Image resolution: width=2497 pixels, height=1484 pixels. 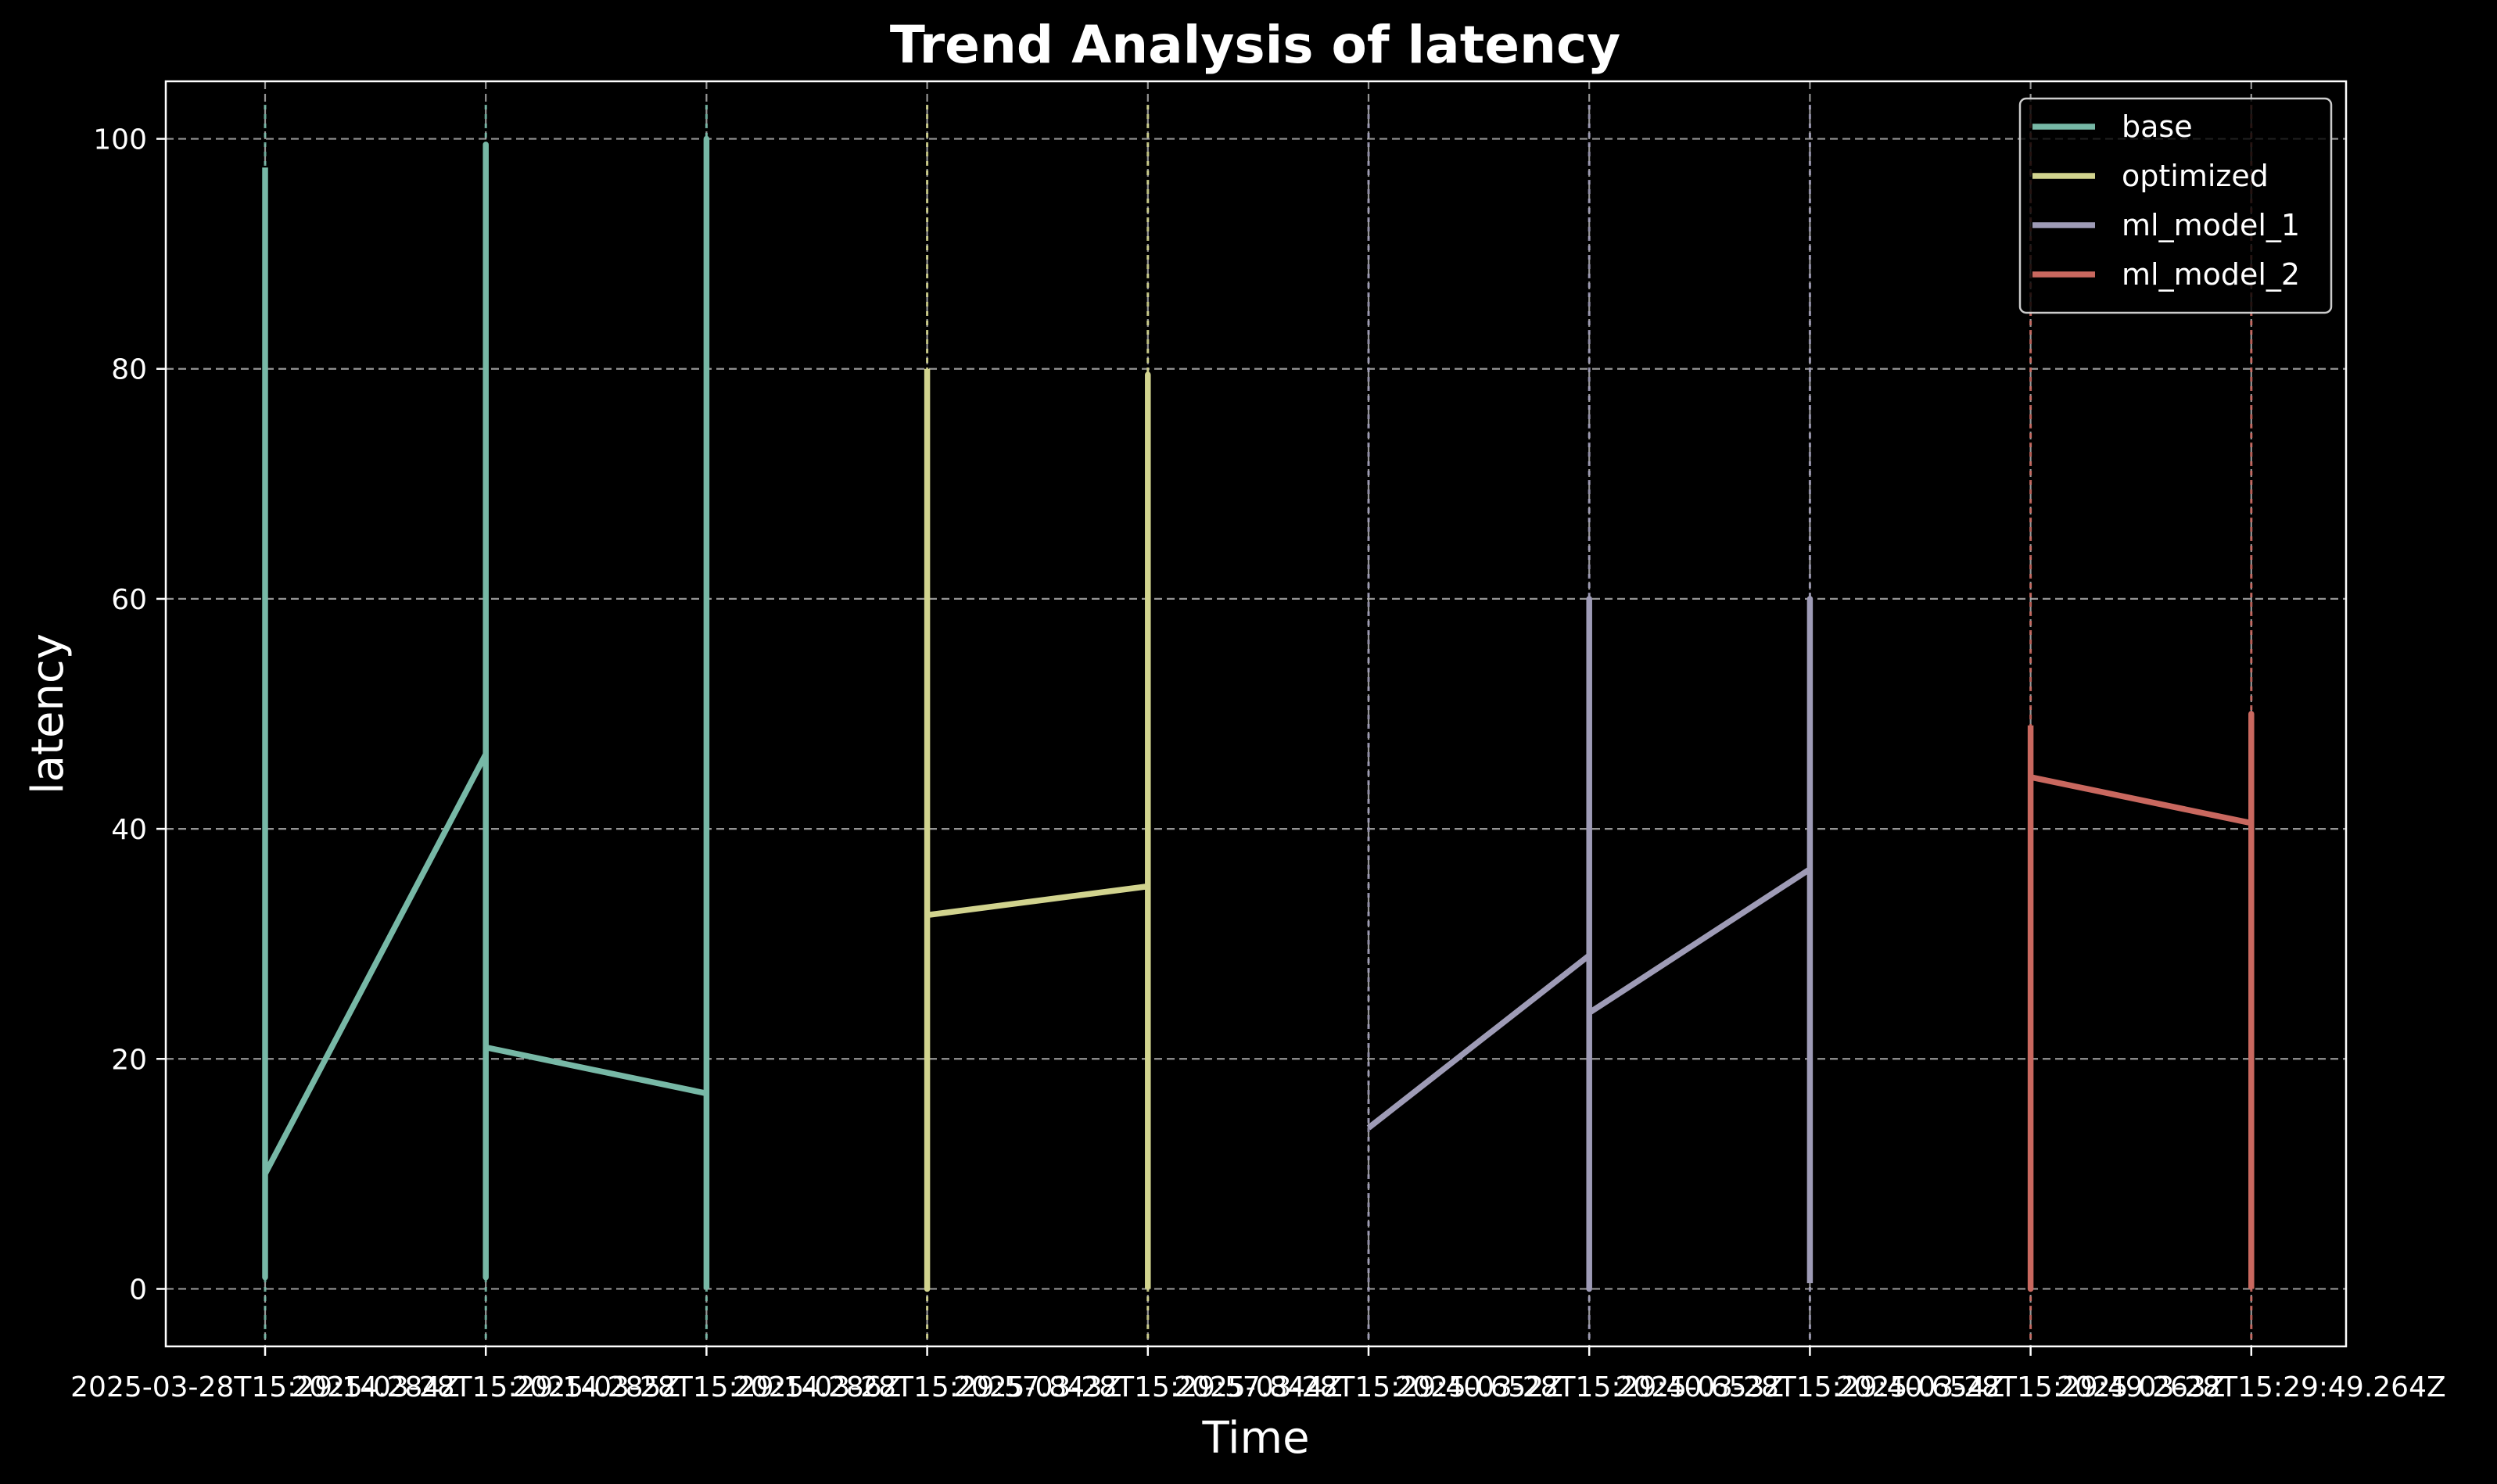 I want to click on y-tick-label: 0, so click(x=138, y=1290).